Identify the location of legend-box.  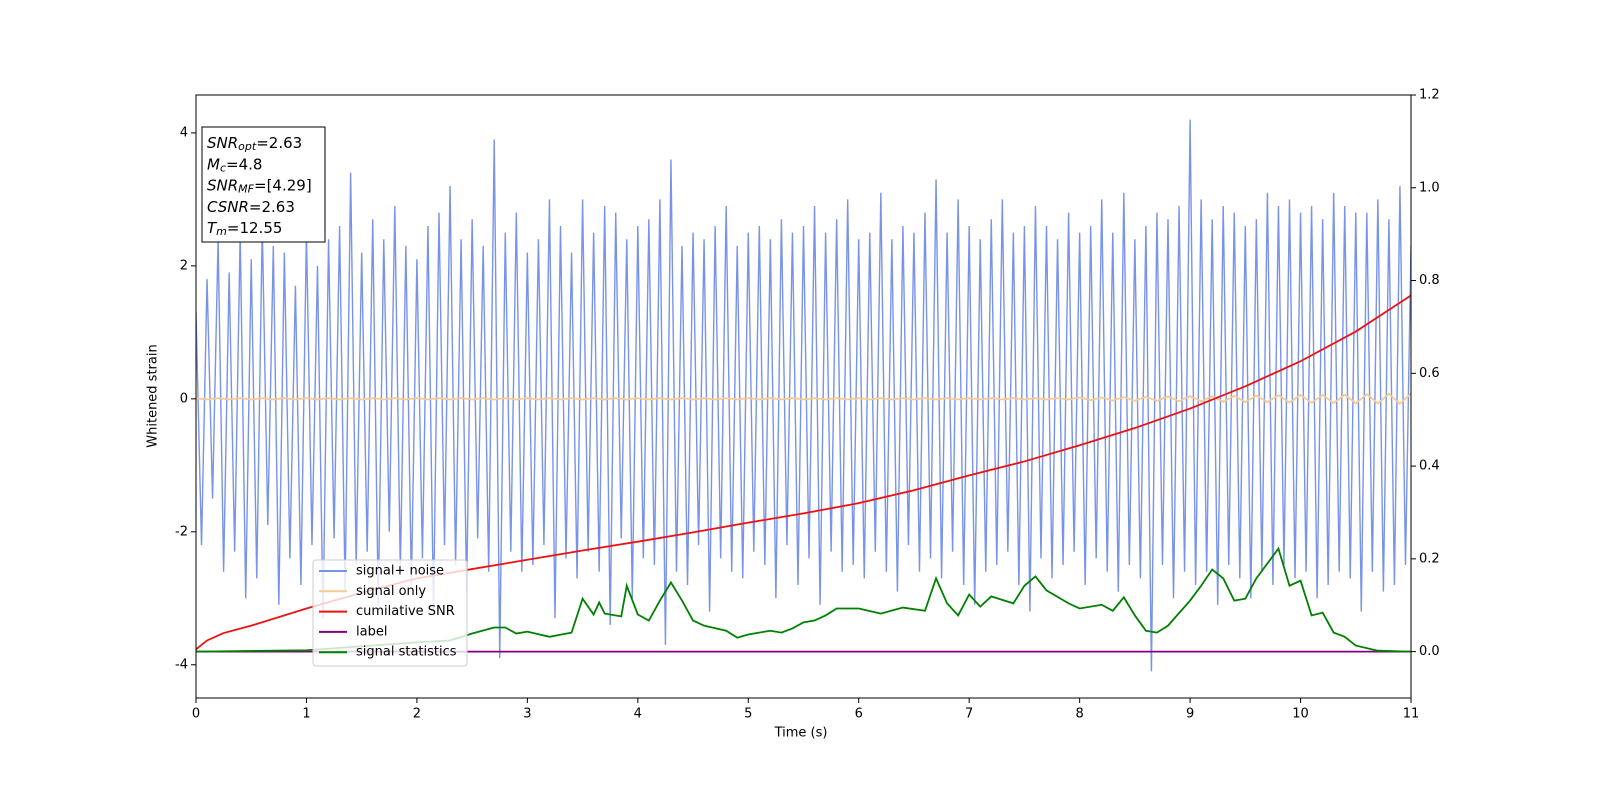
(390, 613).